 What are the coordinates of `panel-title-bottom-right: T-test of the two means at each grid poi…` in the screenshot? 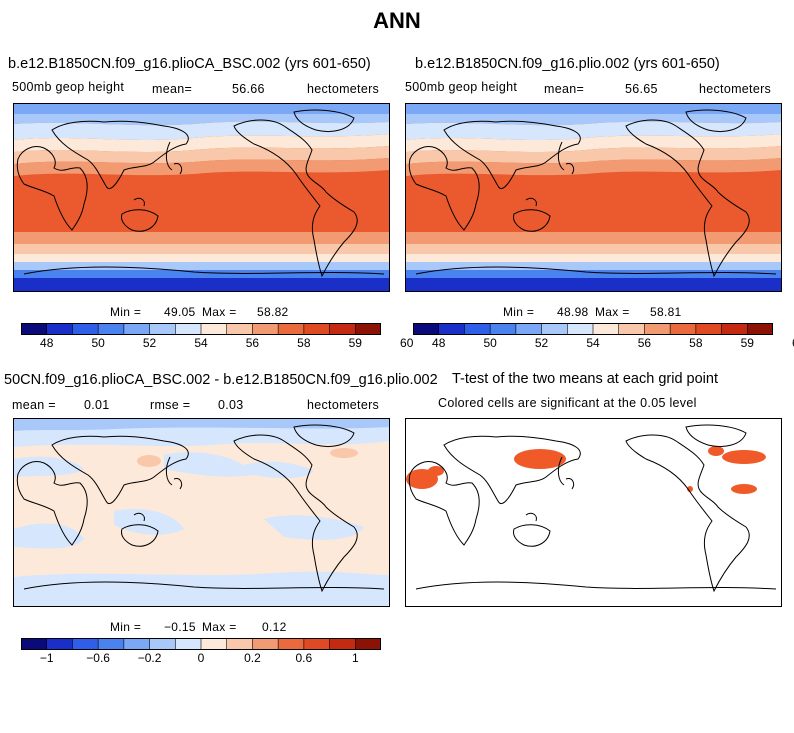 It's located at (585, 379).